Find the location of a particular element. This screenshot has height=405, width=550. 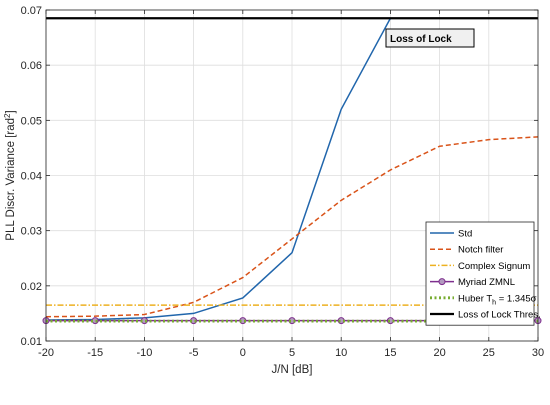

legend-label-text: Loss of Lock Thres. is located at coordinates (499, 315).